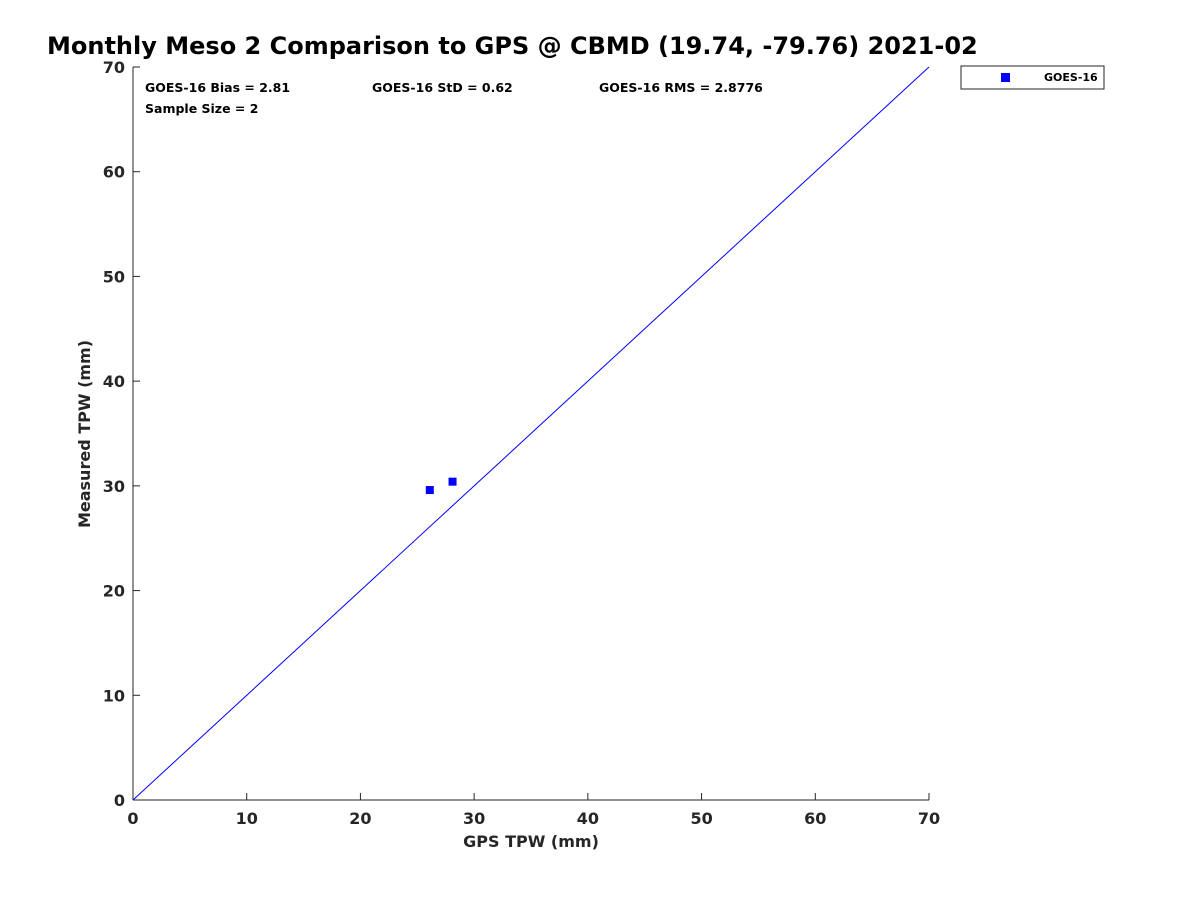  What do you see at coordinates (114, 172) in the screenshot?
I see `y-tick-label: 60` at bounding box center [114, 172].